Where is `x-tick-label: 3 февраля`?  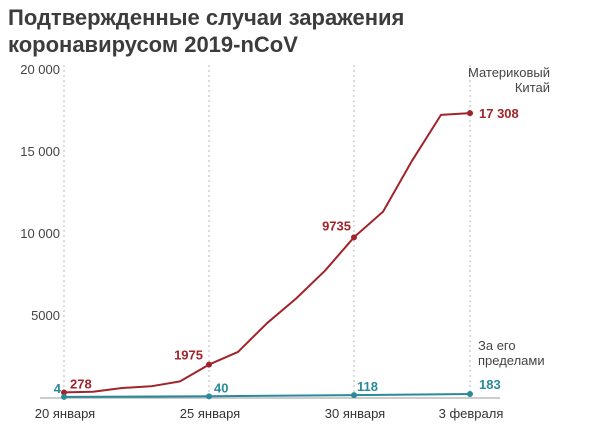
x-tick-label: 3 февраля is located at coordinates (471, 413).